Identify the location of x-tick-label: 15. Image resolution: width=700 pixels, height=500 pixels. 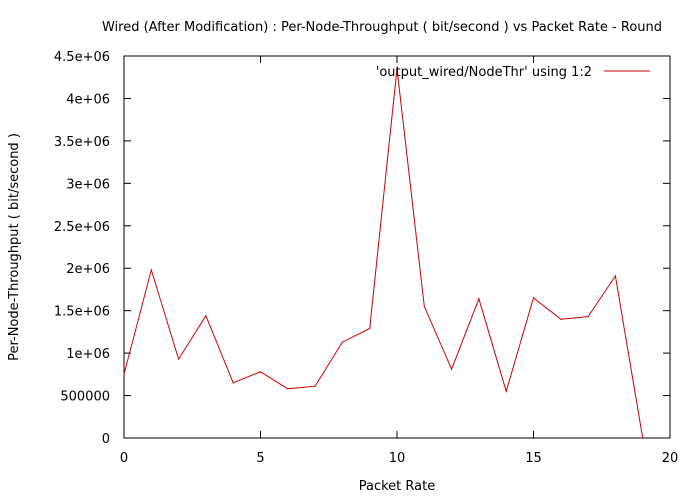
(533, 458).